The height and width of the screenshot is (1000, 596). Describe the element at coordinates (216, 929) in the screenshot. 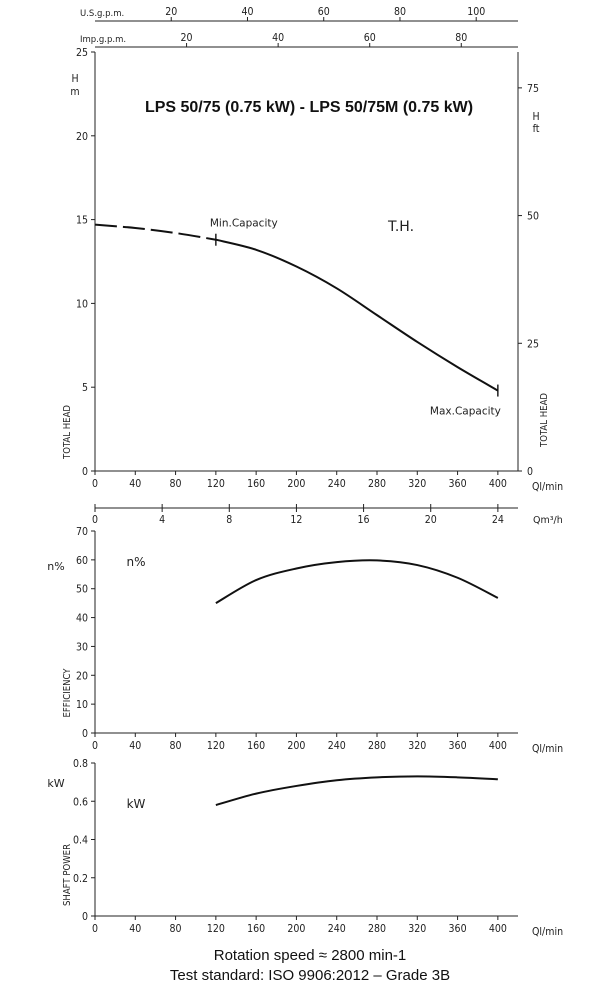

I see `shaft_power-x-tick-label: 120` at that location.